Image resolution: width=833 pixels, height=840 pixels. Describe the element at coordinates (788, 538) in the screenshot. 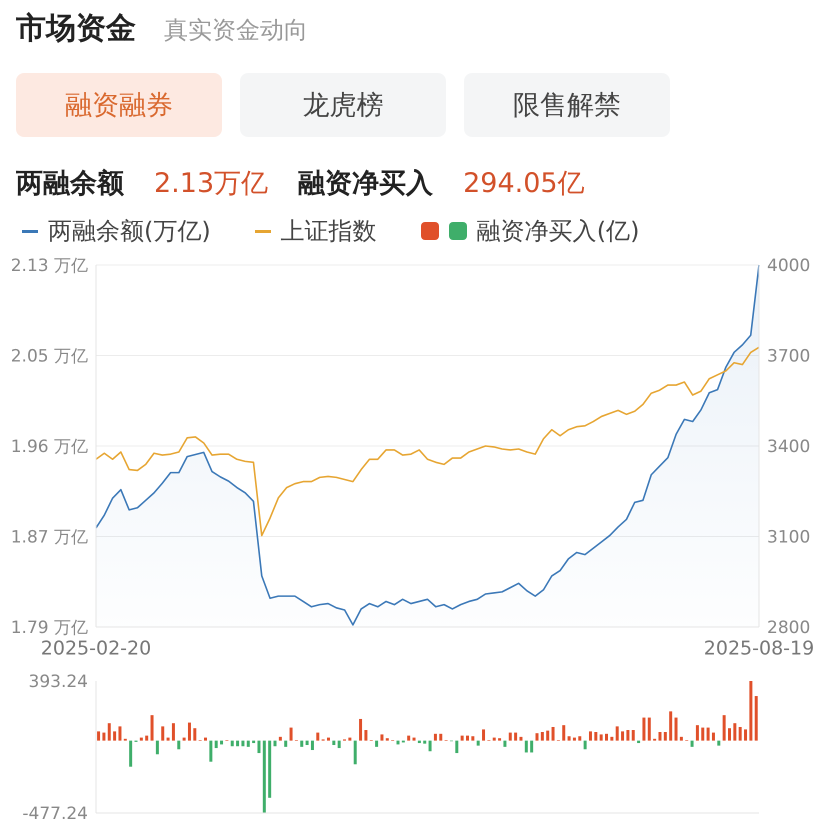

I see `y2-tick-label: 3100` at that location.